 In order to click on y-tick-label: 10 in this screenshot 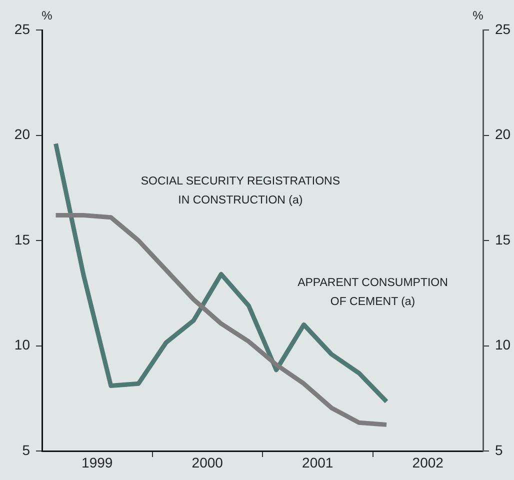, I will do `click(22, 344)`.